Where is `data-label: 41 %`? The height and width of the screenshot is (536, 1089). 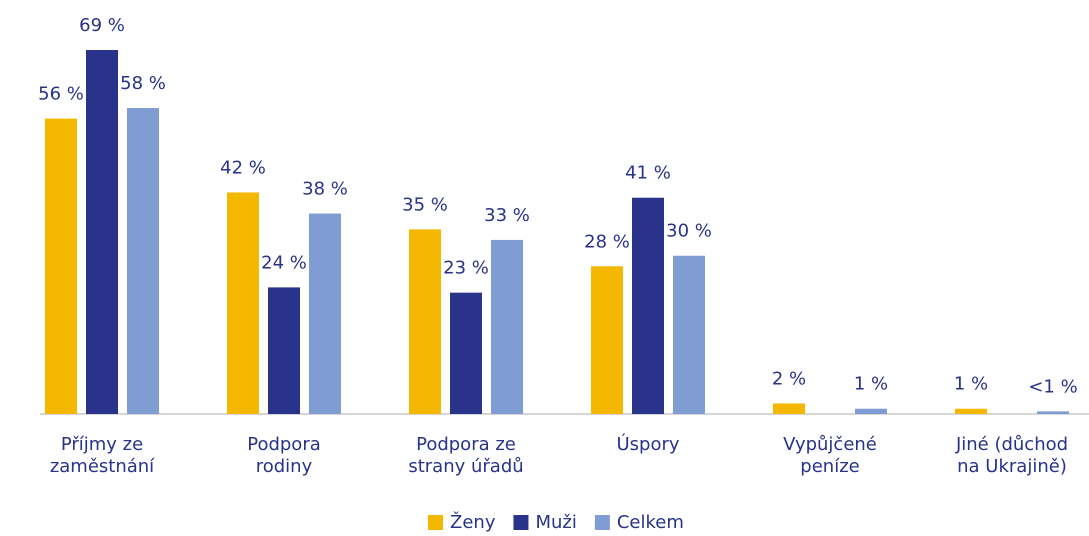 data-label: 41 % is located at coordinates (648, 173).